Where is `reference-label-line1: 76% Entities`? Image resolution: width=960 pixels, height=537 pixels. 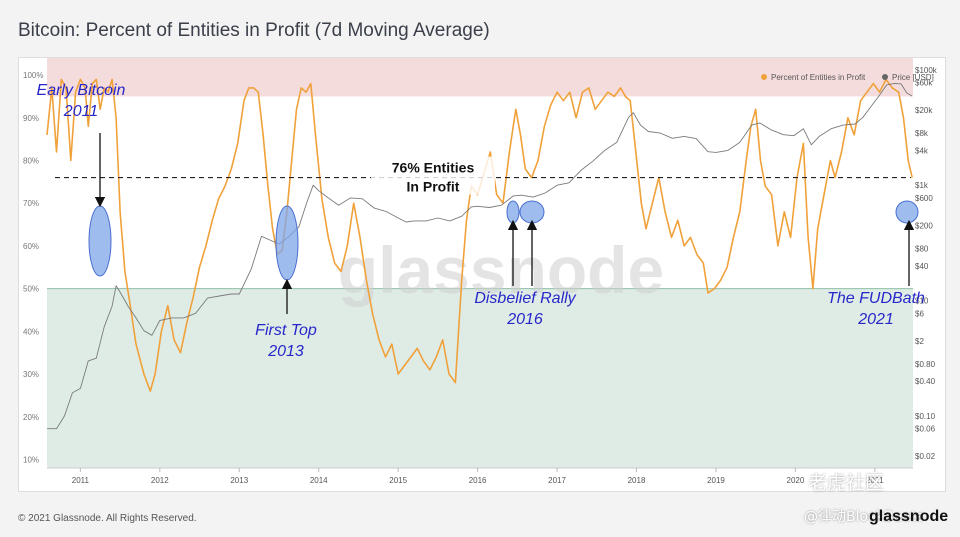 reference-label-line1: 76% Entities is located at coordinates (433, 168).